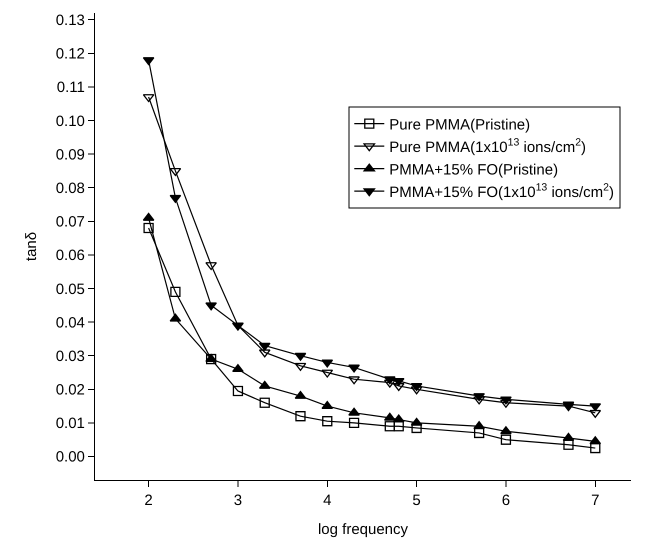 Image resolution: width=661 pixels, height=547 pixels. I want to click on legend-label: PMMA+15% FO(Pristine), so click(473, 170).